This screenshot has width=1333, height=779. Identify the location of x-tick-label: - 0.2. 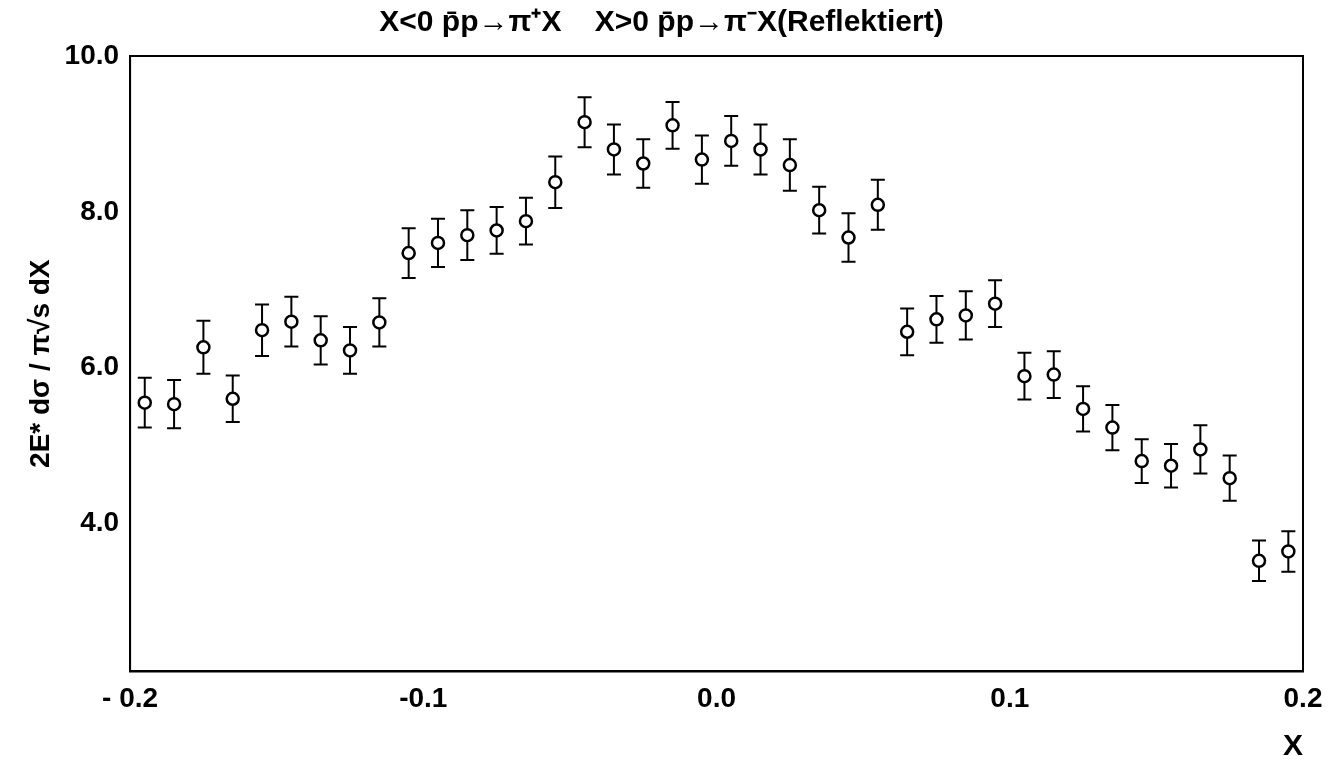
(130, 697).